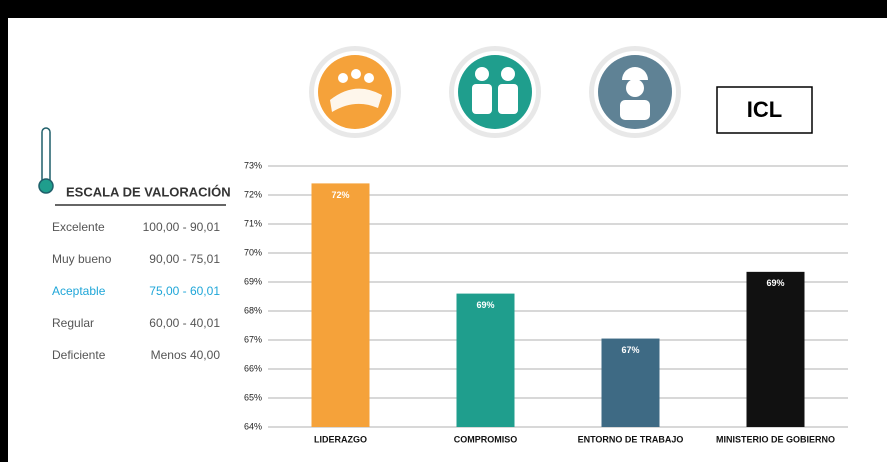 The width and height of the screenshot is (887, 462). Describe the element at coordinates (253, 368) in the screenshot. I see `y-tick-label: 66%` at that location.